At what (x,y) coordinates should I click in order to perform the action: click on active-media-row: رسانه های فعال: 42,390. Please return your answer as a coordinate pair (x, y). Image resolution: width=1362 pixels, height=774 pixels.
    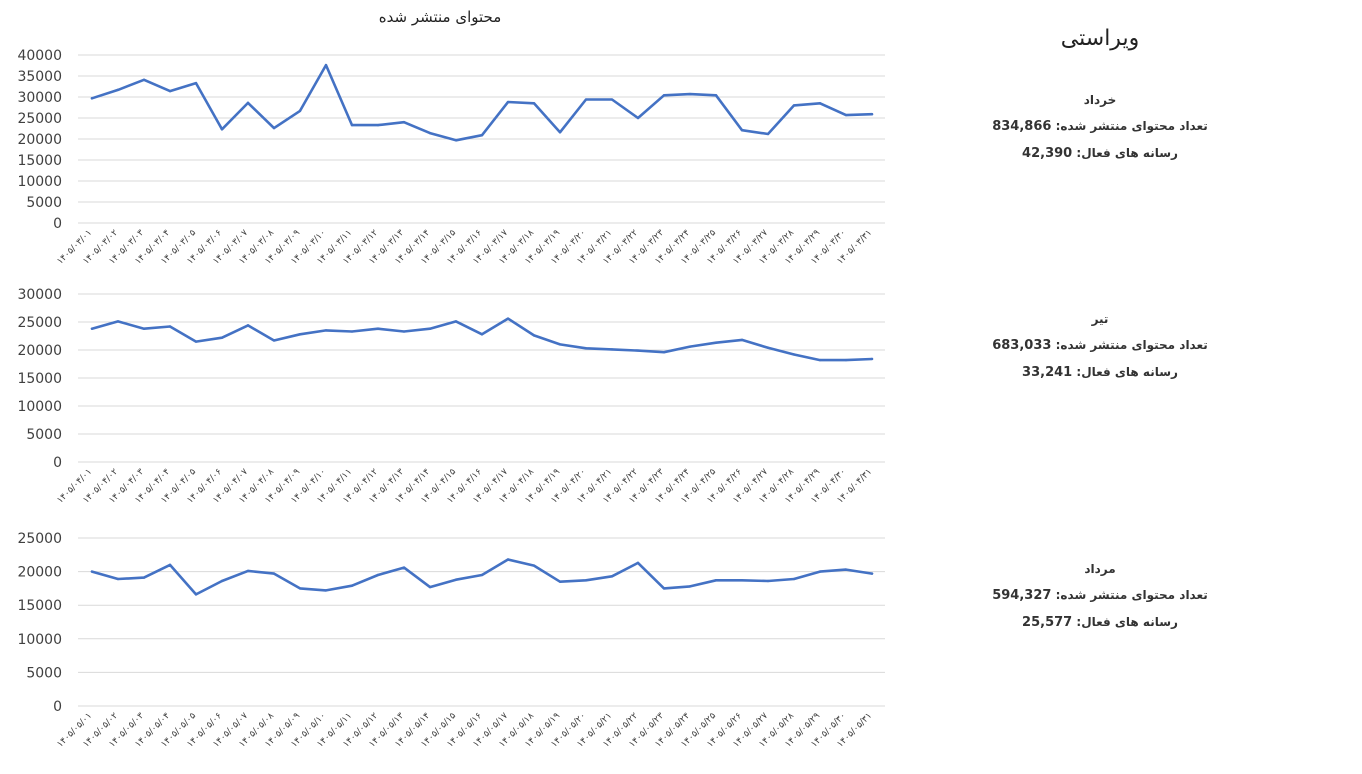
    Looking at the image, I should click on (1100, 153).